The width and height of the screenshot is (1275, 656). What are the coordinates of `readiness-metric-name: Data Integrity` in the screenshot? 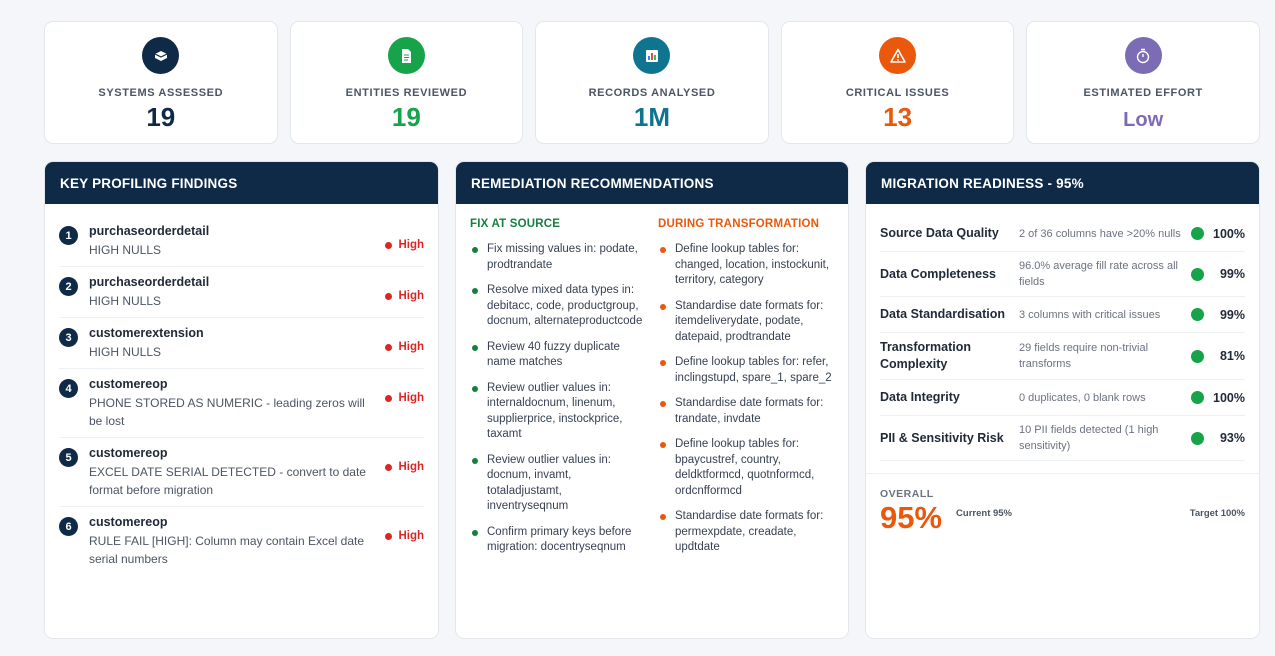 It's located at (920, 397).